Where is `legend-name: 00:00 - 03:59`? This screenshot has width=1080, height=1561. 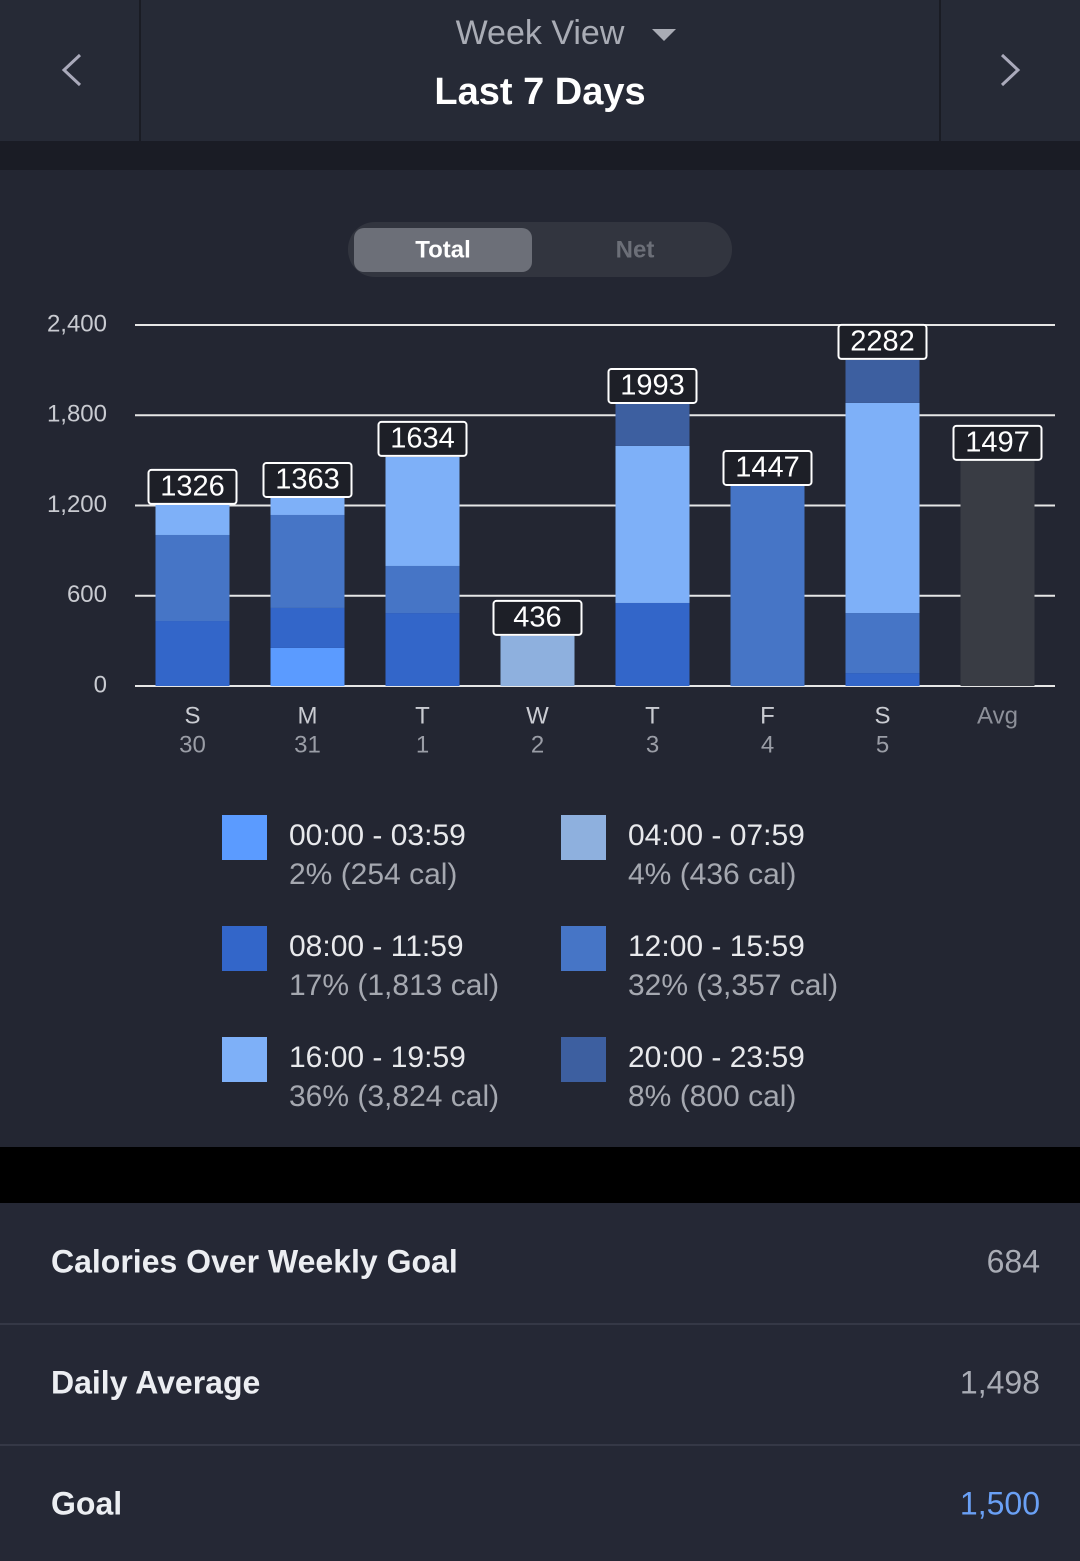 legend-name: 00:00 - 03:59 is located at coordinates (377, 835).